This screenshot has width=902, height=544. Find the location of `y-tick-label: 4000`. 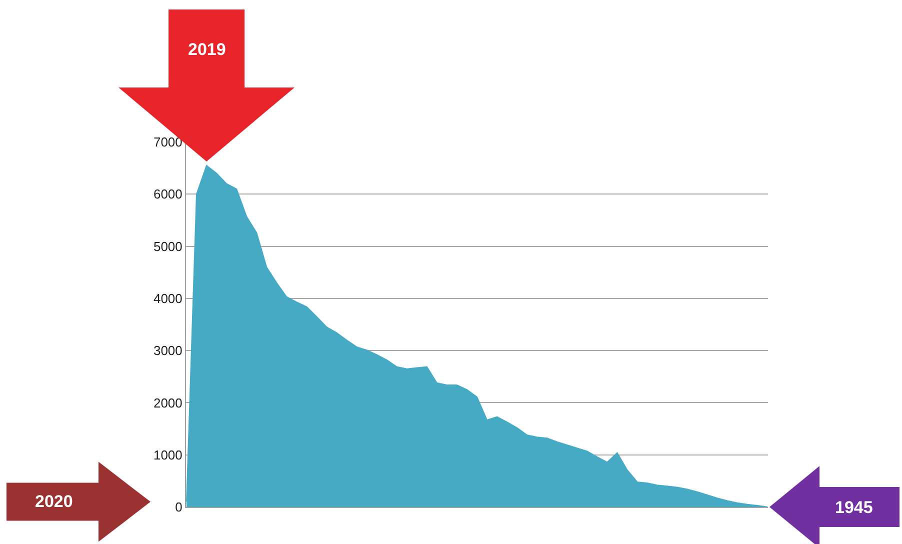

y-tick-label: 4000 is located at coordinates (167, 298).